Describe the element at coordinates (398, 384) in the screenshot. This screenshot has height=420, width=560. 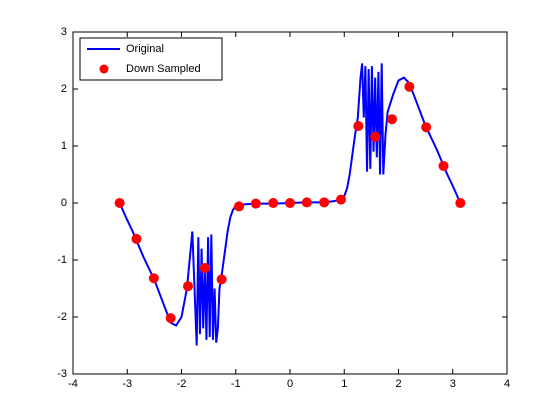
I see `x-tick-label: 2` at that location.